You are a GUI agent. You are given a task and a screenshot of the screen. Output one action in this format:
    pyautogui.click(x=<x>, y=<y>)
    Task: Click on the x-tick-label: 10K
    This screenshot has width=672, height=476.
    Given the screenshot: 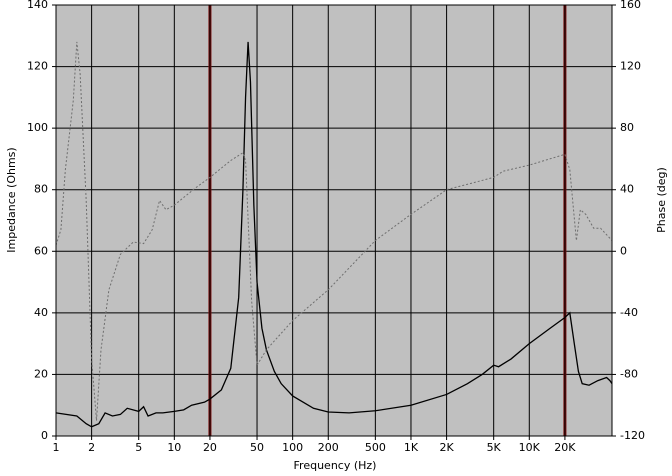 What is the action you would take?
    pyautogui.click(x=530, y=447)
    